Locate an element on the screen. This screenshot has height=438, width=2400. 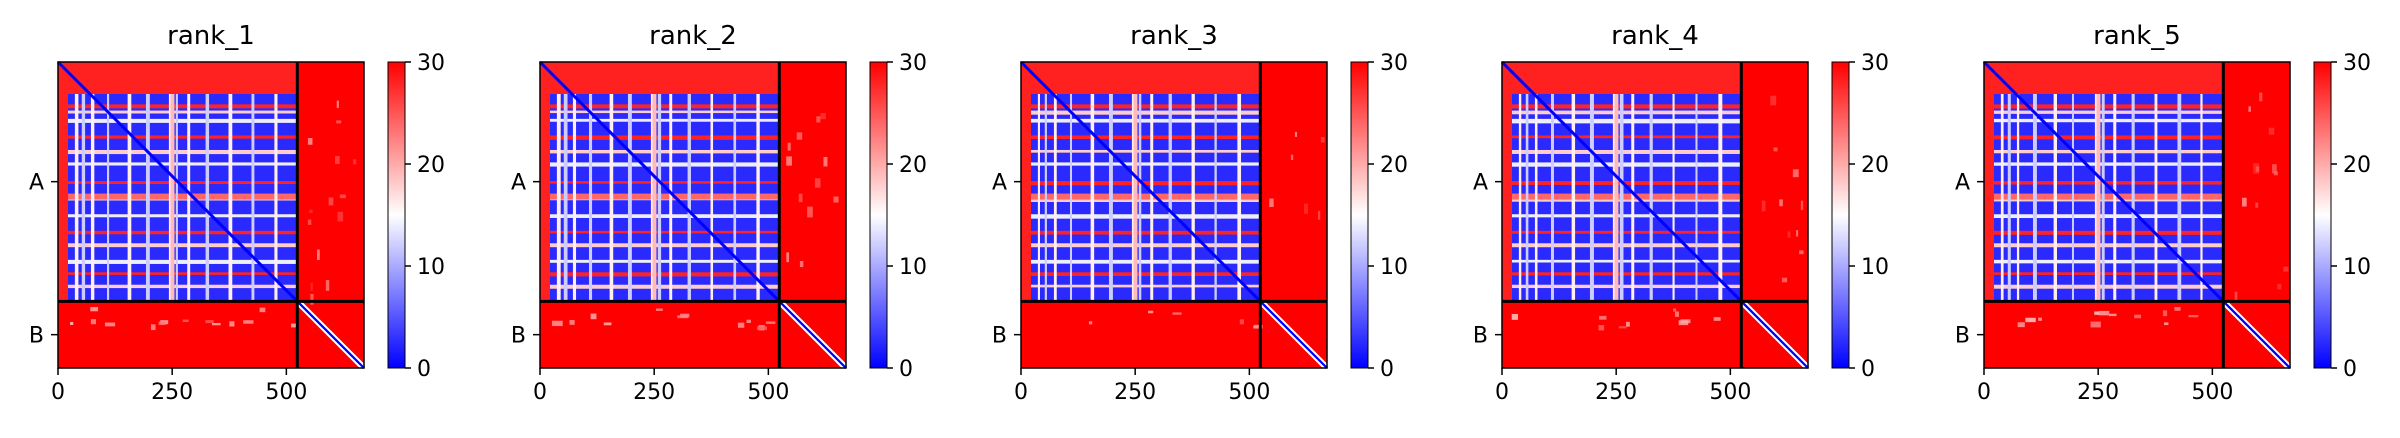
diagonal-halo is located at coordinates (329, 336).